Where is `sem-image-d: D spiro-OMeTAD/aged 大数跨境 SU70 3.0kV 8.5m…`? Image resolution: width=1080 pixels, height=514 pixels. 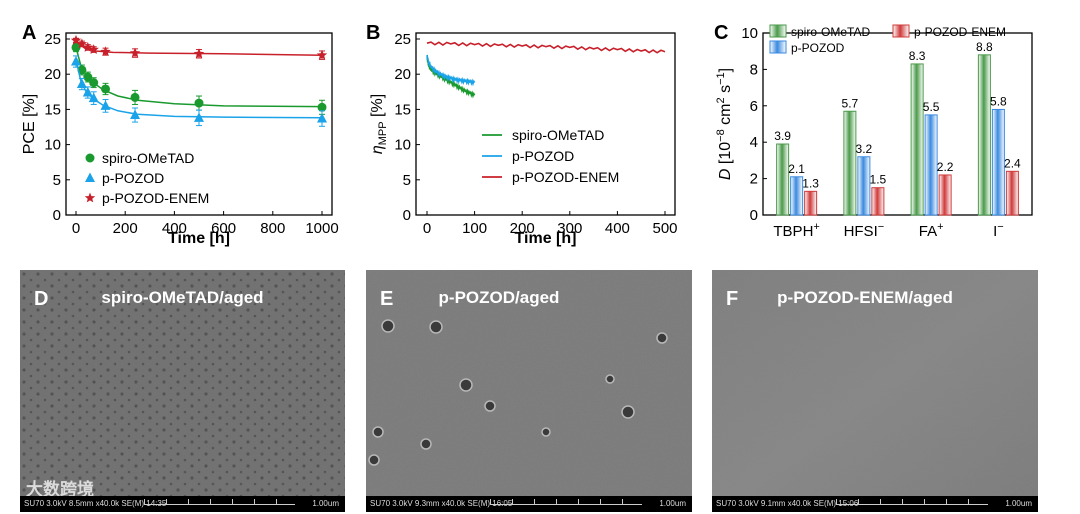 sem-image-d: D spiro-OMeTAD/aged 大数跨境 SU70 3.0kV 8.5m… is located at coordinates (182, 391).